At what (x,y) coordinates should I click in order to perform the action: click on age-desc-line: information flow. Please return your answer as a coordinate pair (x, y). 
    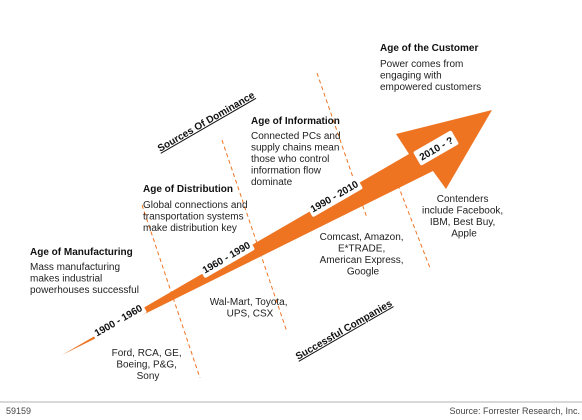
    Looking at the image, I should click on (286, 171).